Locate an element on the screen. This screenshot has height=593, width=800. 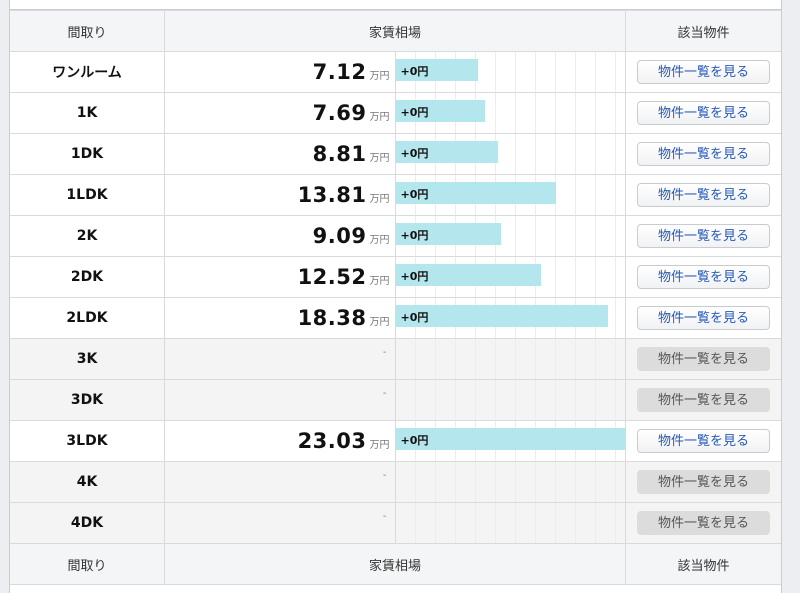
table-row: 3K - 物件一覧を見る is located at coordinates (395, 359).